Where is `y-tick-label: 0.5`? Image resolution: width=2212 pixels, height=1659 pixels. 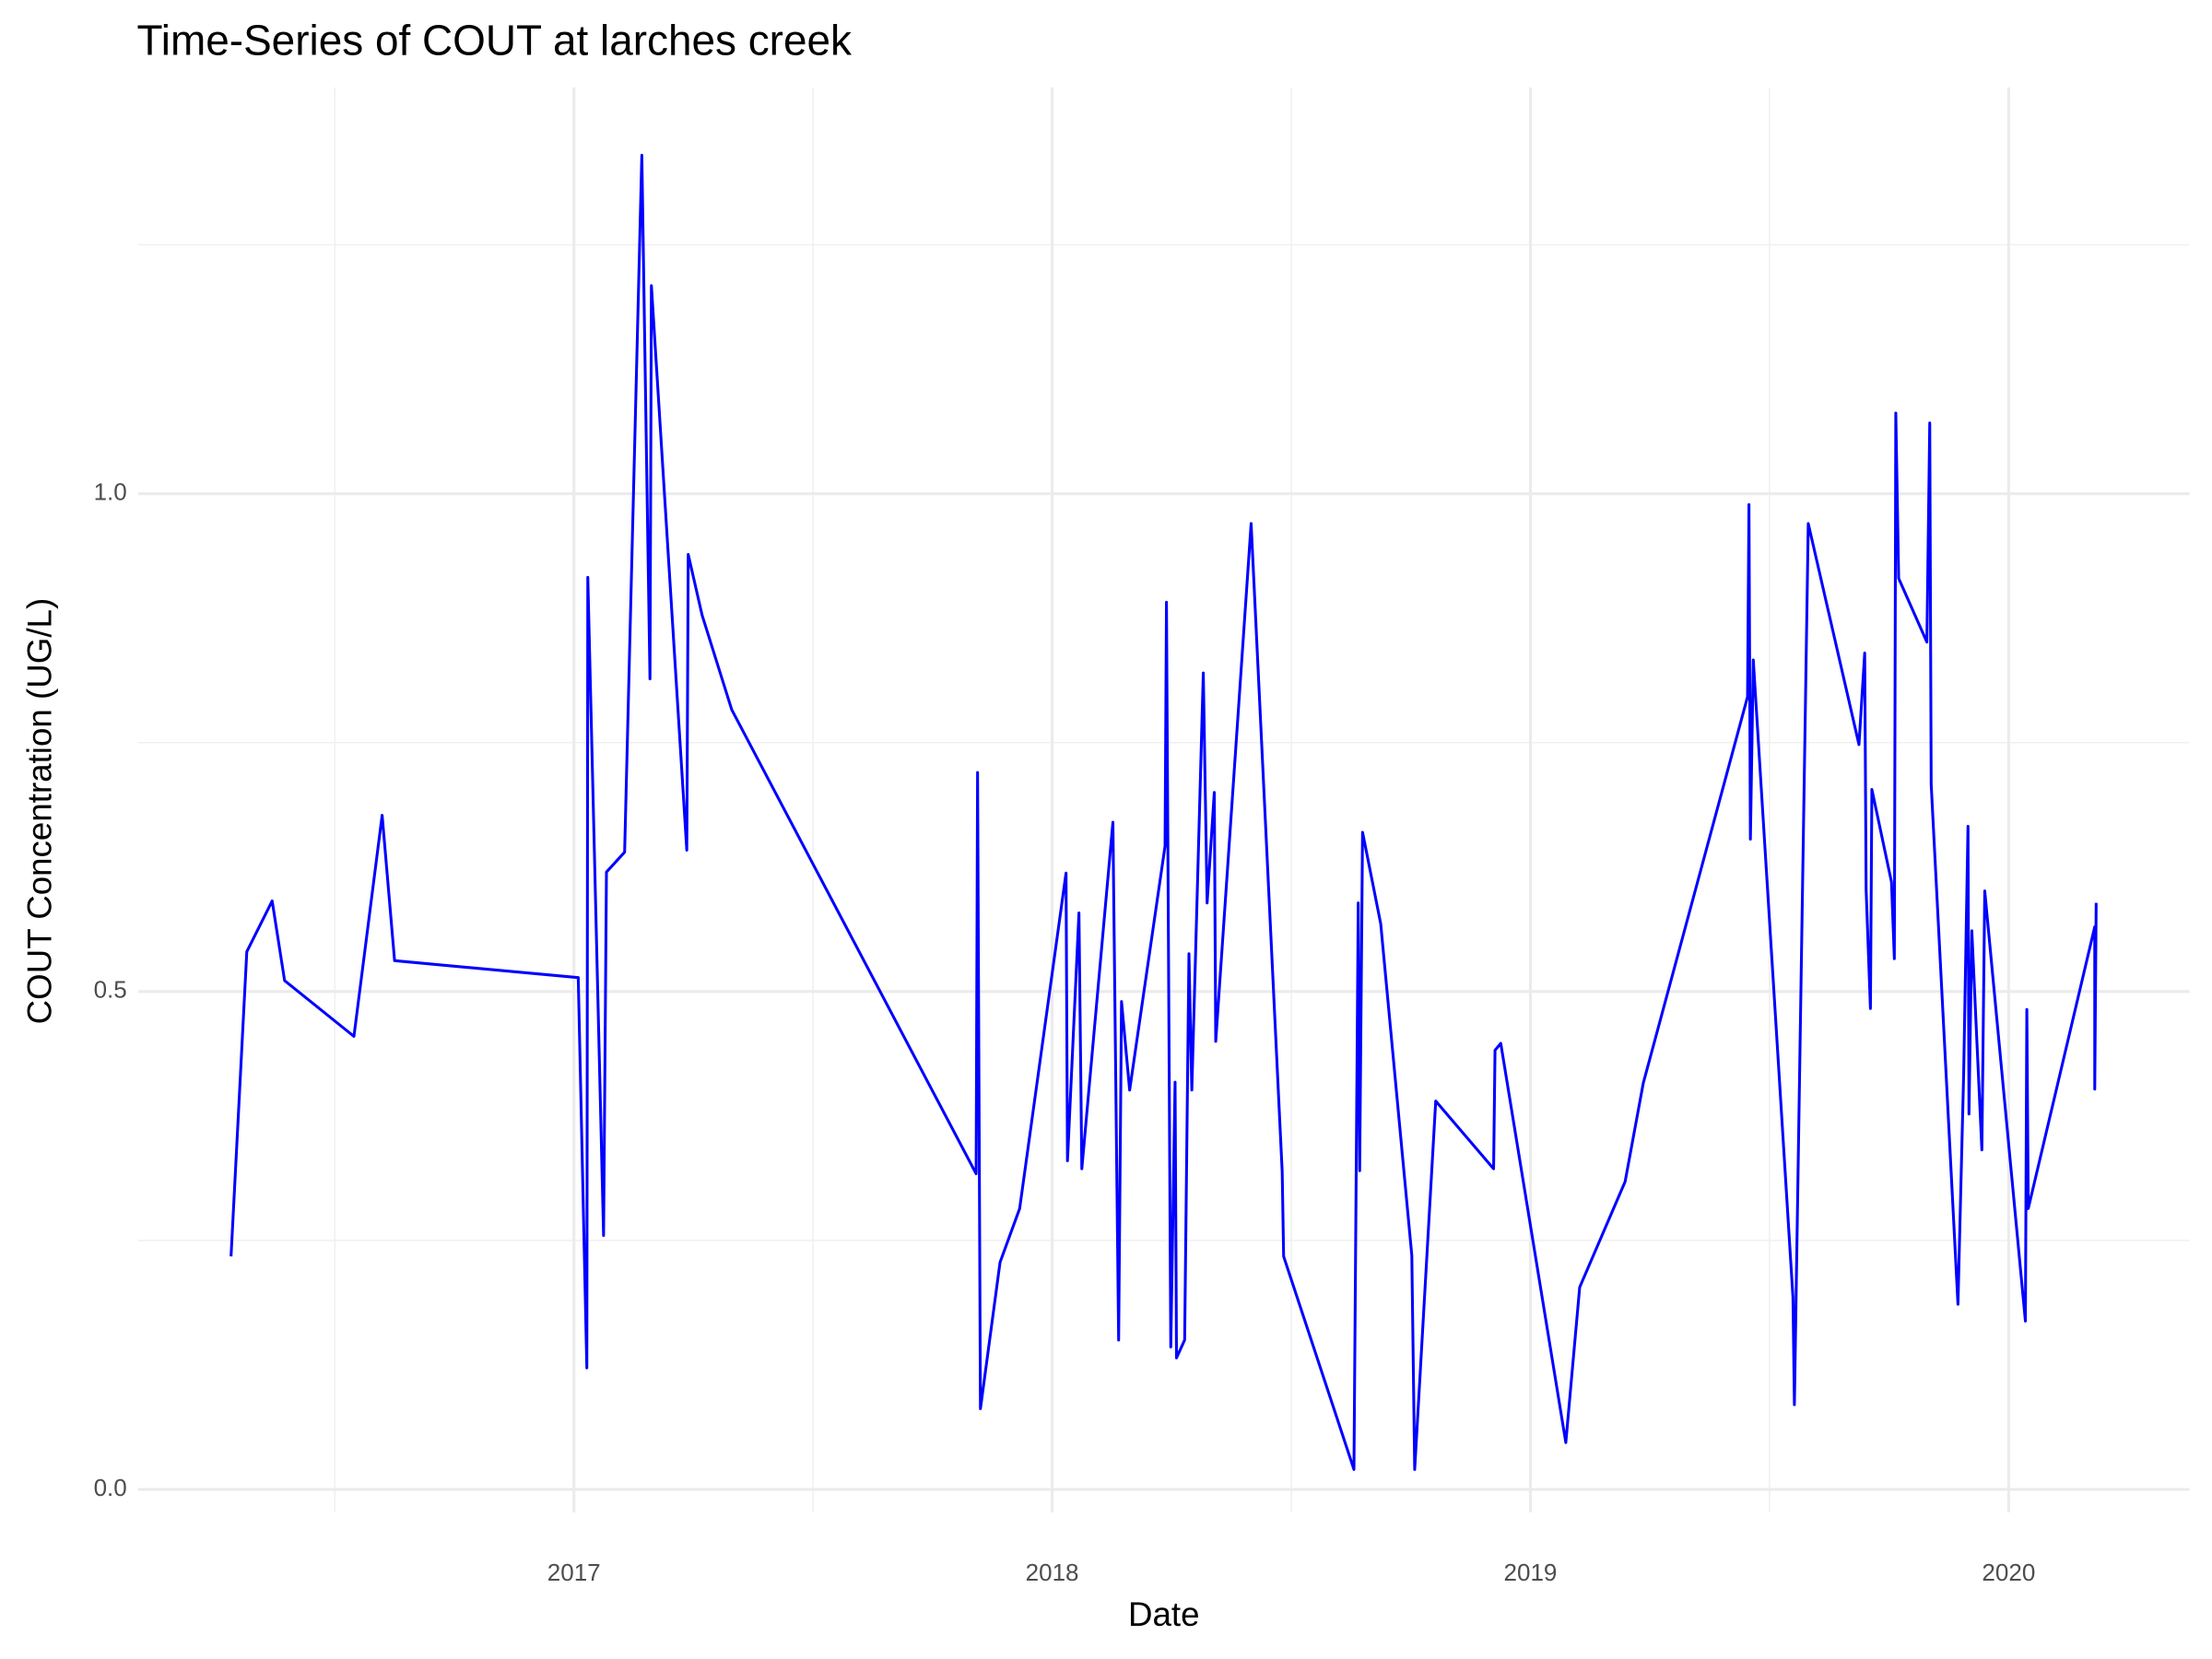 y-tick-label: 0.5 is located at coordinates (110, 990).